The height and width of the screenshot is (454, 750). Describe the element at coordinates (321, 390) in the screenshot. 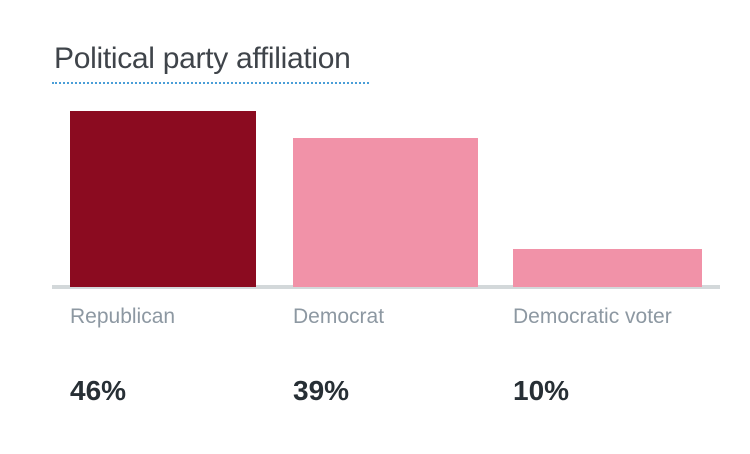

I see `value-label-democrat: 39%` at that location.